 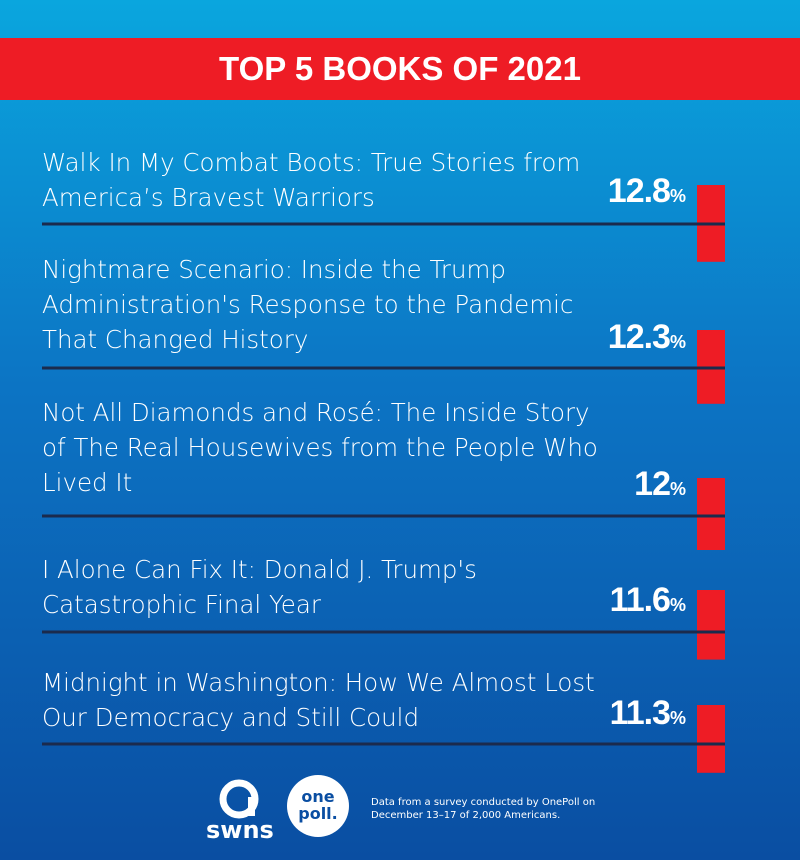 What do you see at coordinates (646, 191) in the screenshot?
I see `value-label: 12.8%` at bounding box center [646, 191].